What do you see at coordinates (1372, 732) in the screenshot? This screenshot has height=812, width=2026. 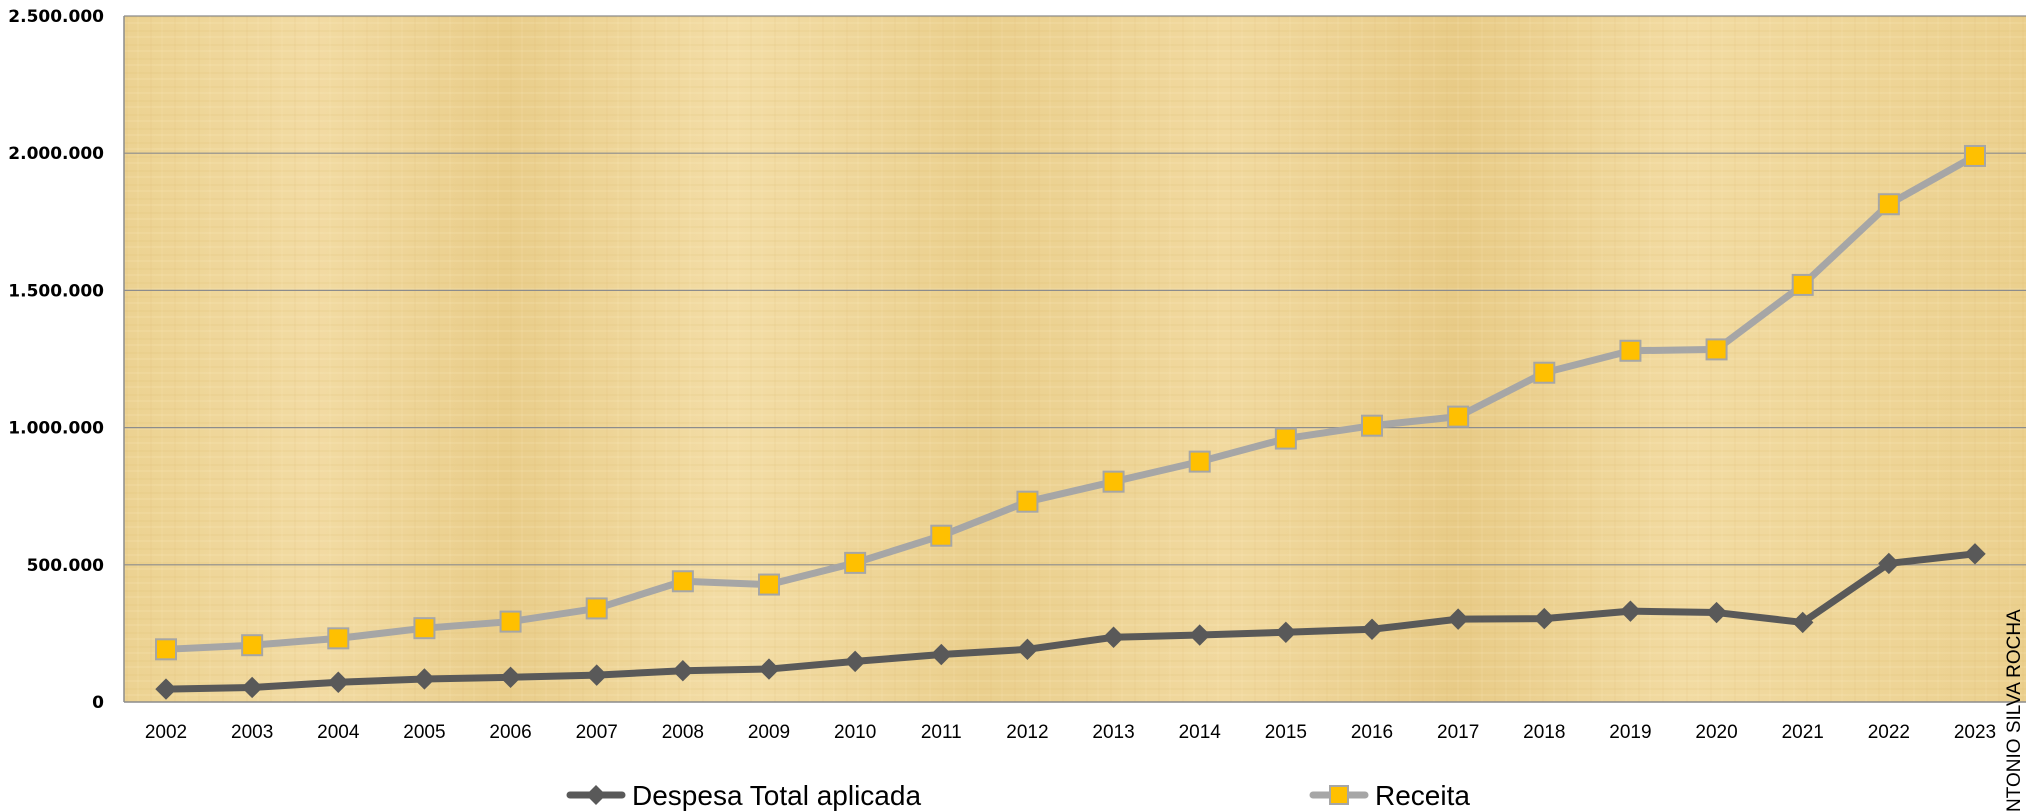 I see `x-tick-label: 2016` at bounding box center [1372, 732].